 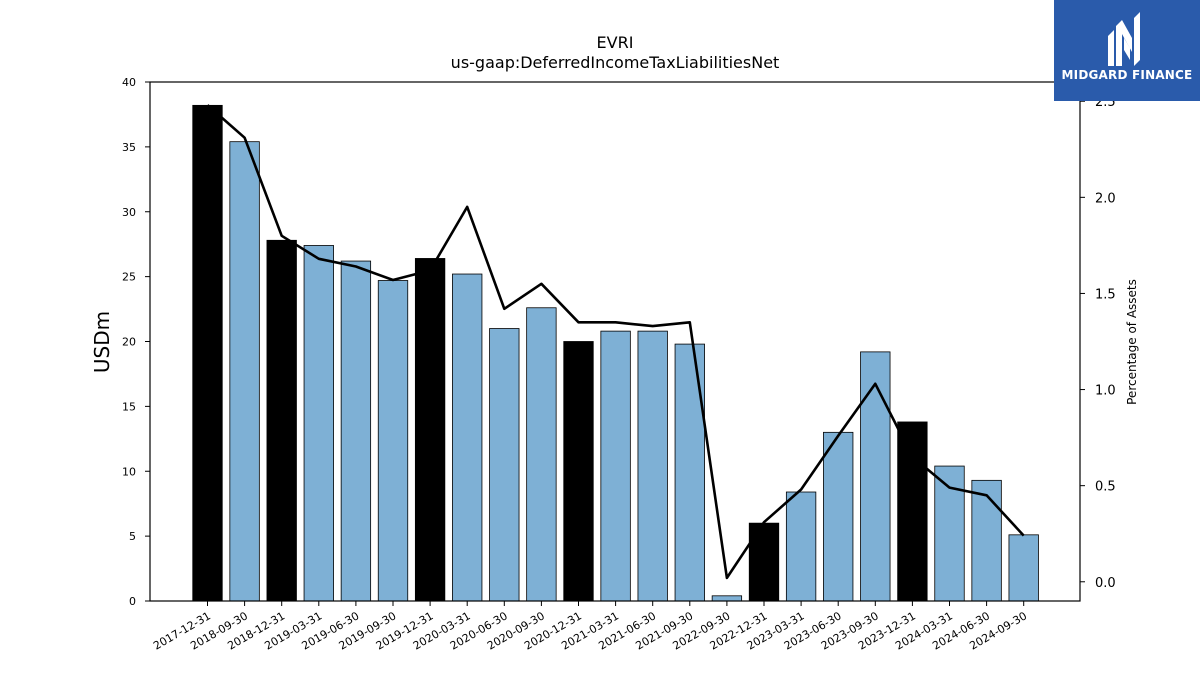 What do you see at coordinates (1105, 391) in the screenshot?
I see `y2-tick-label: 1.0` at bounding box center [1105, 391].